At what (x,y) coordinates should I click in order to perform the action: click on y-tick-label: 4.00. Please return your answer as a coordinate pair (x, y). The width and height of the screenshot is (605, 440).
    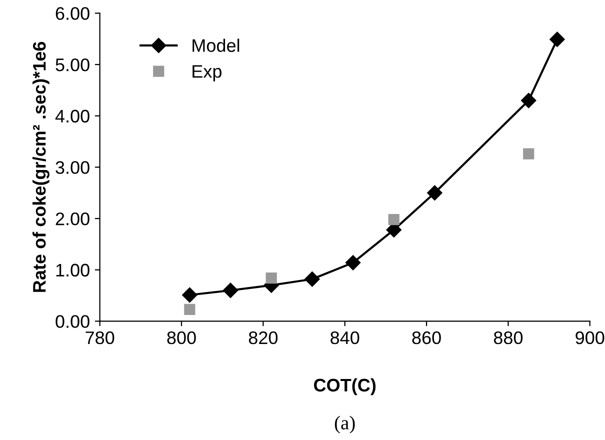
    Looking at the image, I should click on (72, 116).